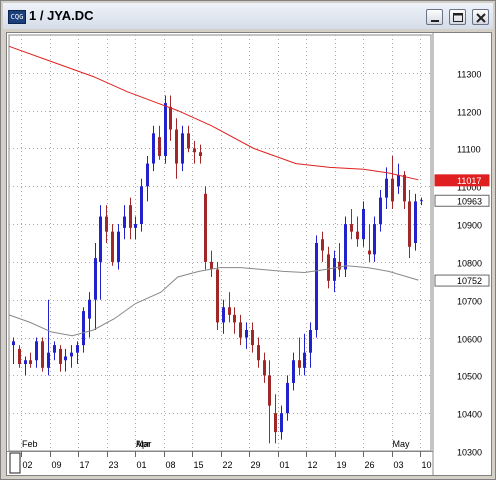 This screenshot has height=480, width=496. What do you see at coordinates (469, 453) in the screenshot?
I see `price-tick-label: 10300` at bounding box center [469, 453].